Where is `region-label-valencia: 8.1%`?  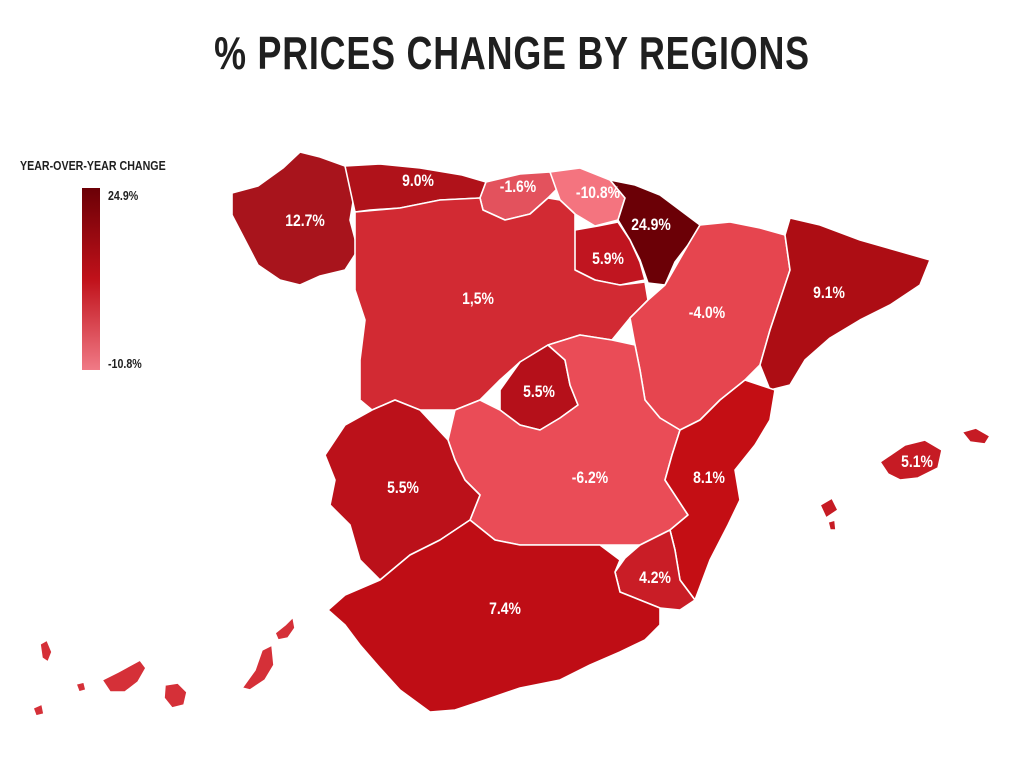 region-label-valencia: 8.1% is located at coordinates (709, 478).